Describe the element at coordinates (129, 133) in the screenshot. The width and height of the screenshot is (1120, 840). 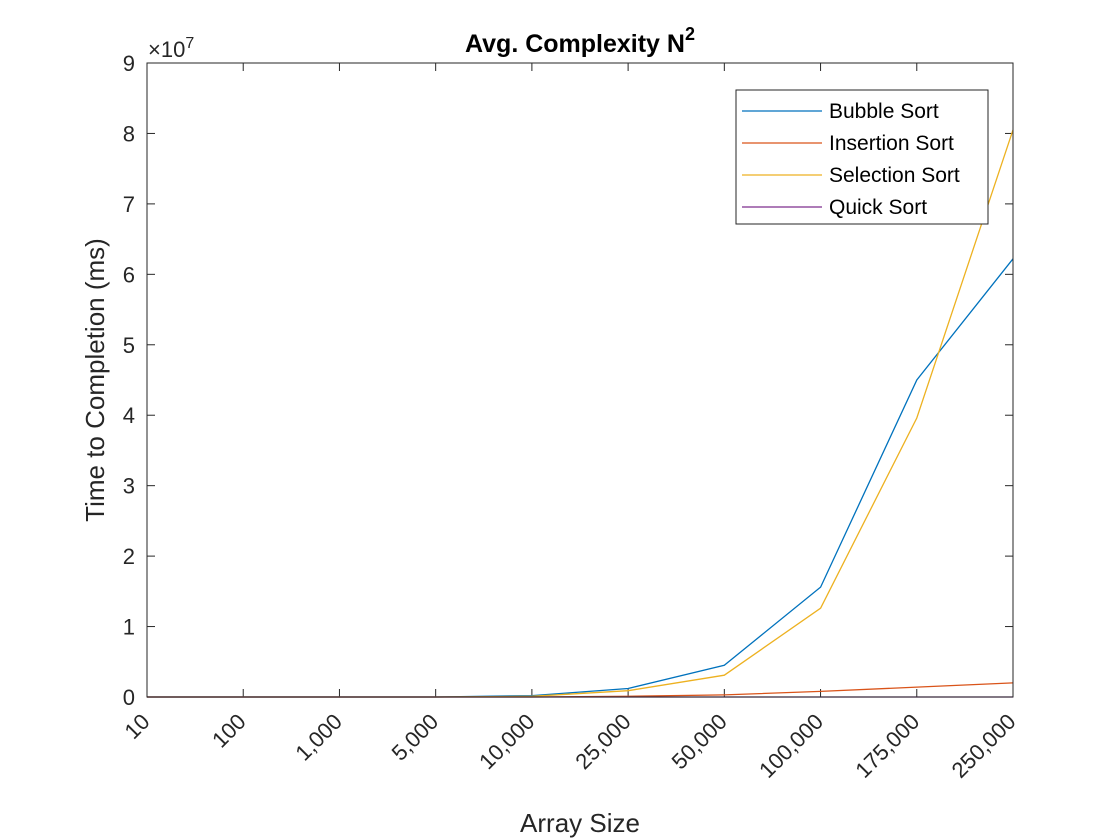
I see `y-tick-label: 8` at that location.